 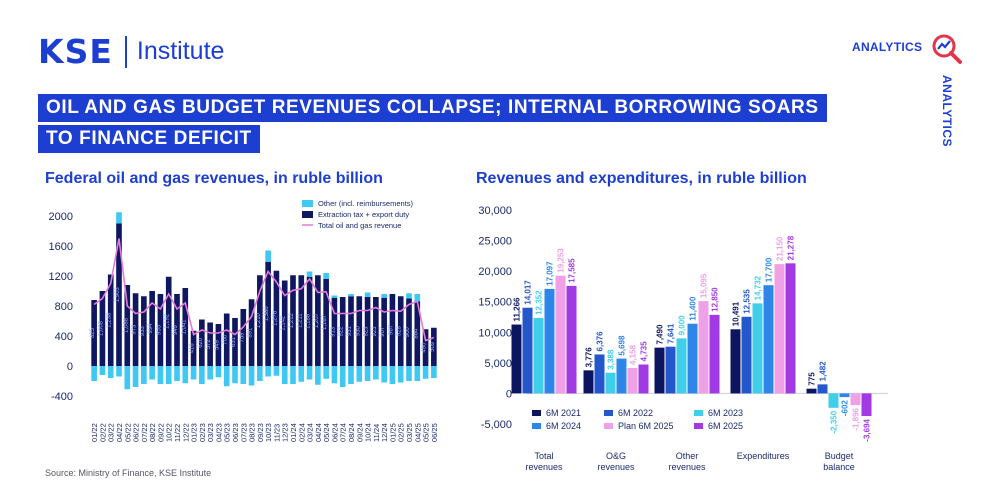 I want to click on legend-label: 6M 2023, so click(x=725, y=413).